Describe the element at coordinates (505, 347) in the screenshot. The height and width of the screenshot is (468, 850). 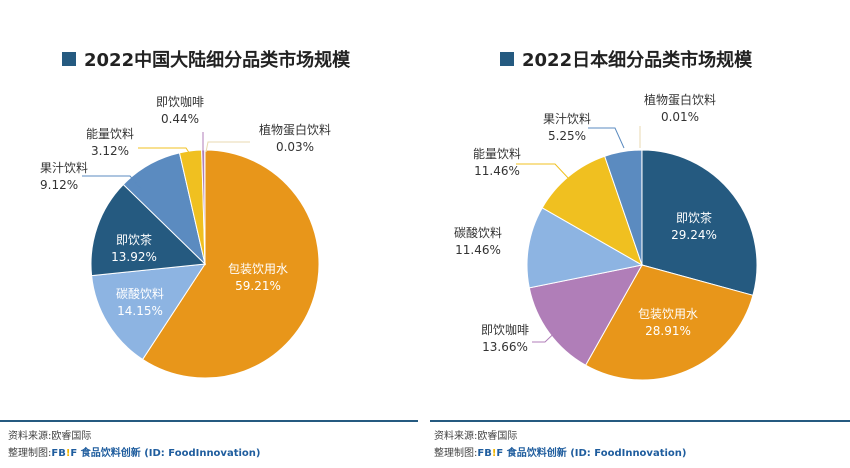
I see `slice-value: 13.66%` at that location.